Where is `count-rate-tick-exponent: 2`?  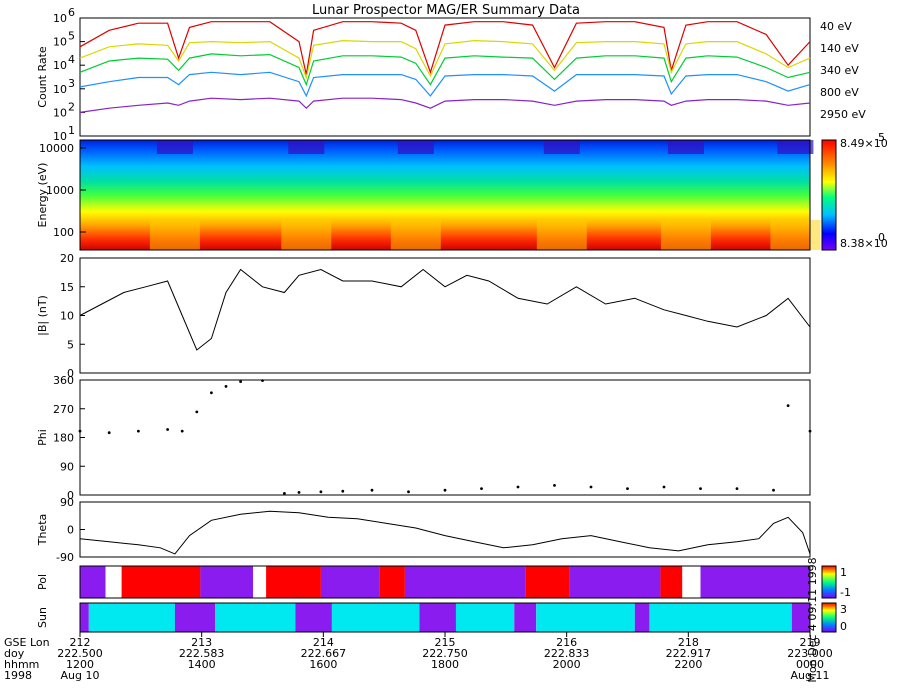 count-rate-tick-exponent: 2 is located at coordinates (71, 106).